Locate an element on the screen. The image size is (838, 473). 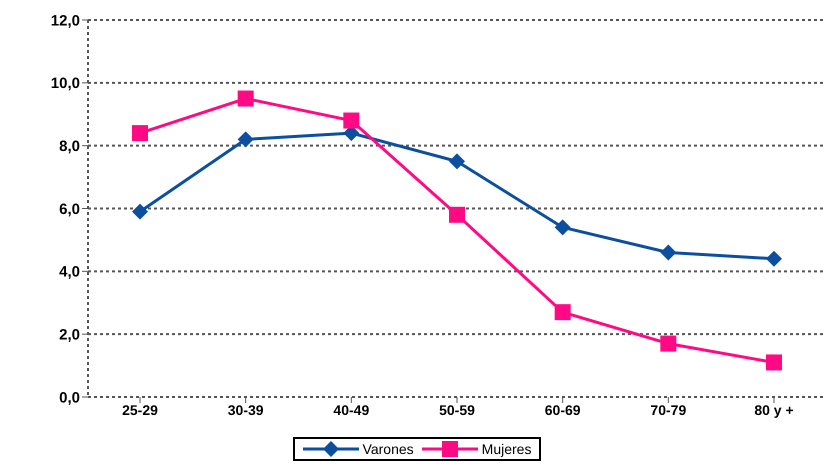
y-tick-label: 6,0 is located at coordinates (69, 209).